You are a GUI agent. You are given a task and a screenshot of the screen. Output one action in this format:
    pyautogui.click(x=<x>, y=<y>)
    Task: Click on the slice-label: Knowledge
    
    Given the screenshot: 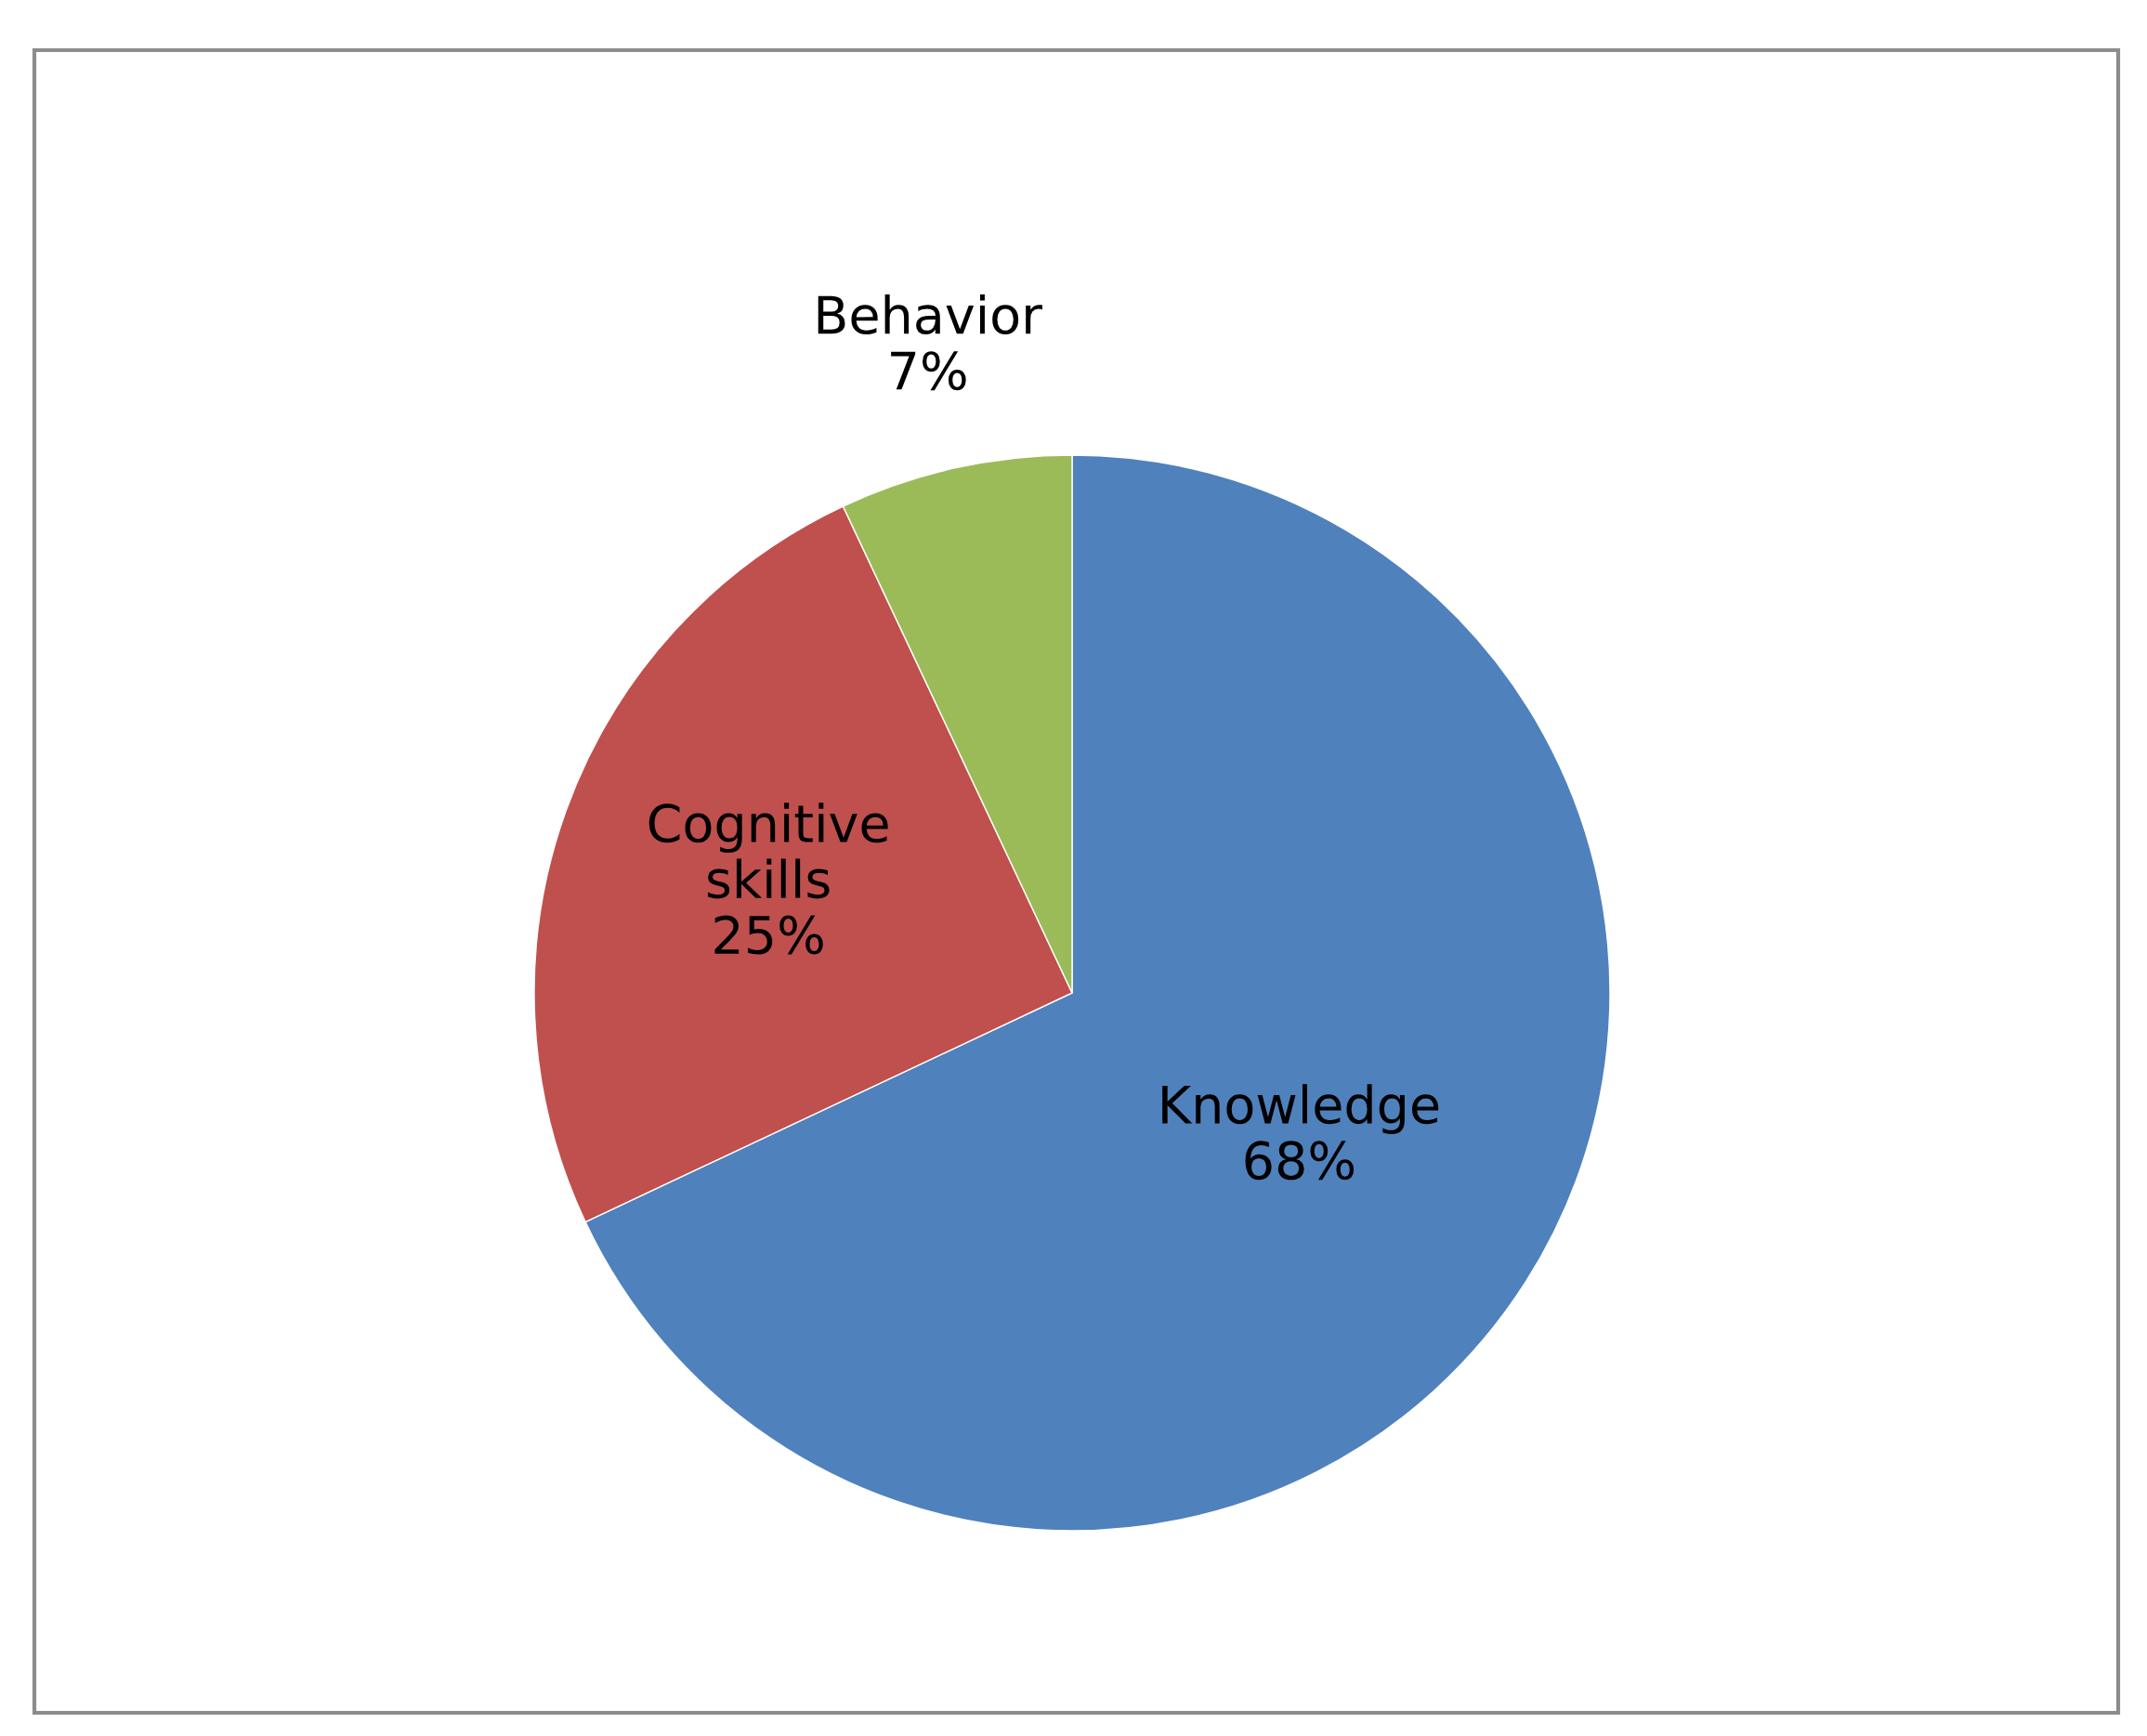 What is the action you would take?
    pyautogui.click(x=1300, y=1109)
    